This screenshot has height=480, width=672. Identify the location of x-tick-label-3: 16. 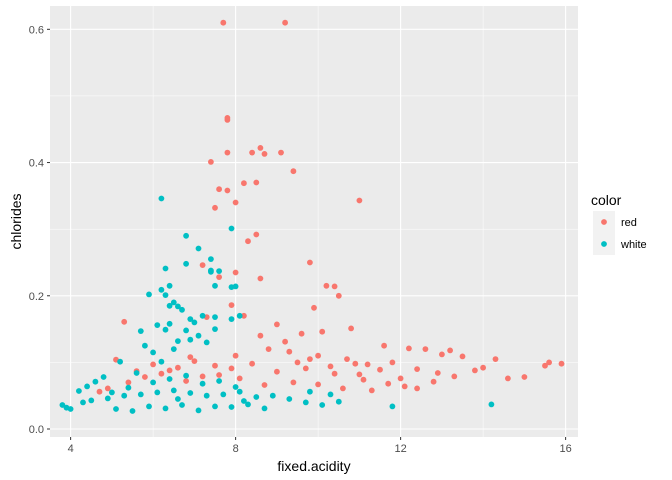
(566, 449).